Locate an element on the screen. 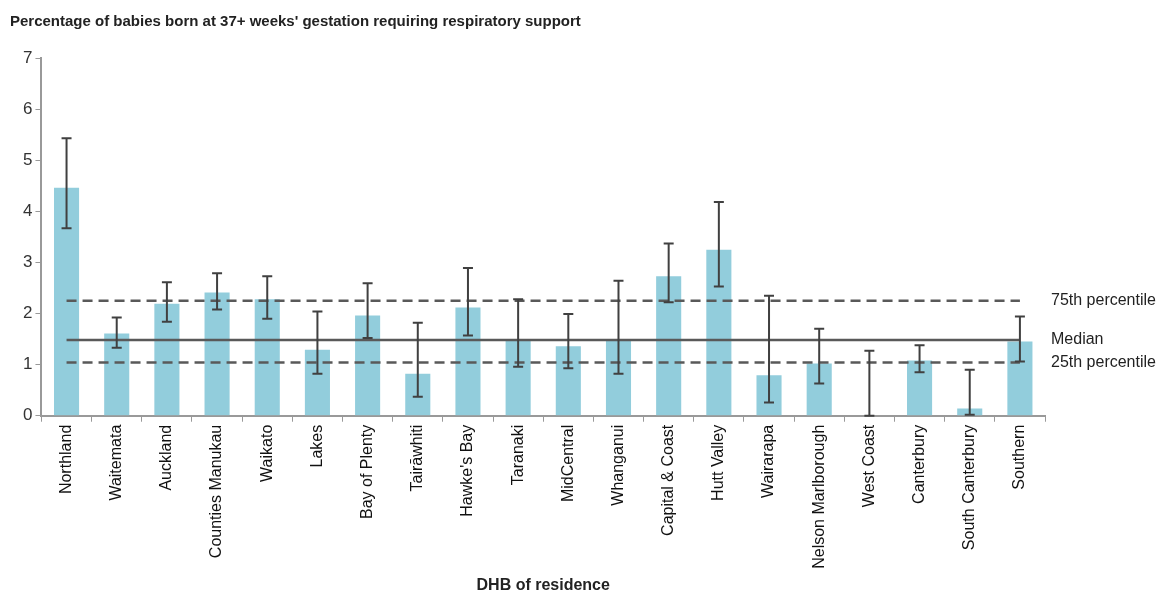 This screenshot has width=1175, height=599. x-tick-label: Tairāwhiti is located at coordinates (417, 458).